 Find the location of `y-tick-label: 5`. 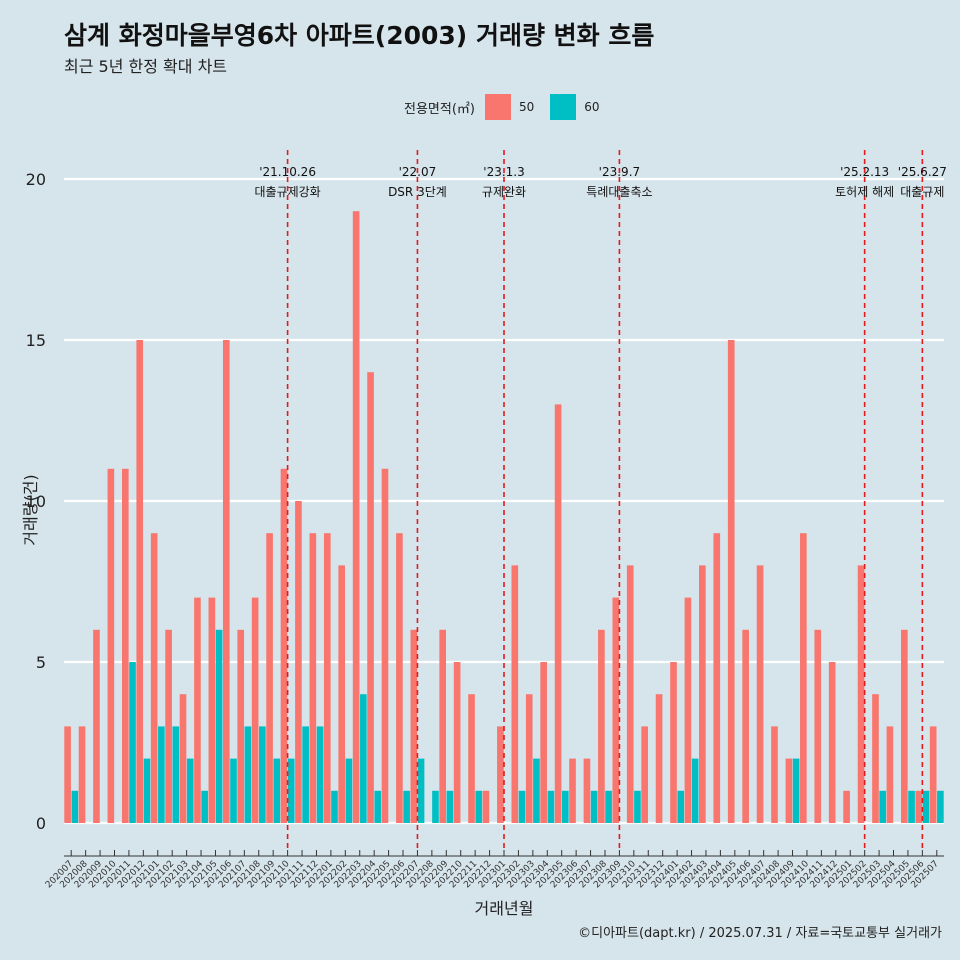

y-tick-label: 5 is located at coordinates (41, 662).